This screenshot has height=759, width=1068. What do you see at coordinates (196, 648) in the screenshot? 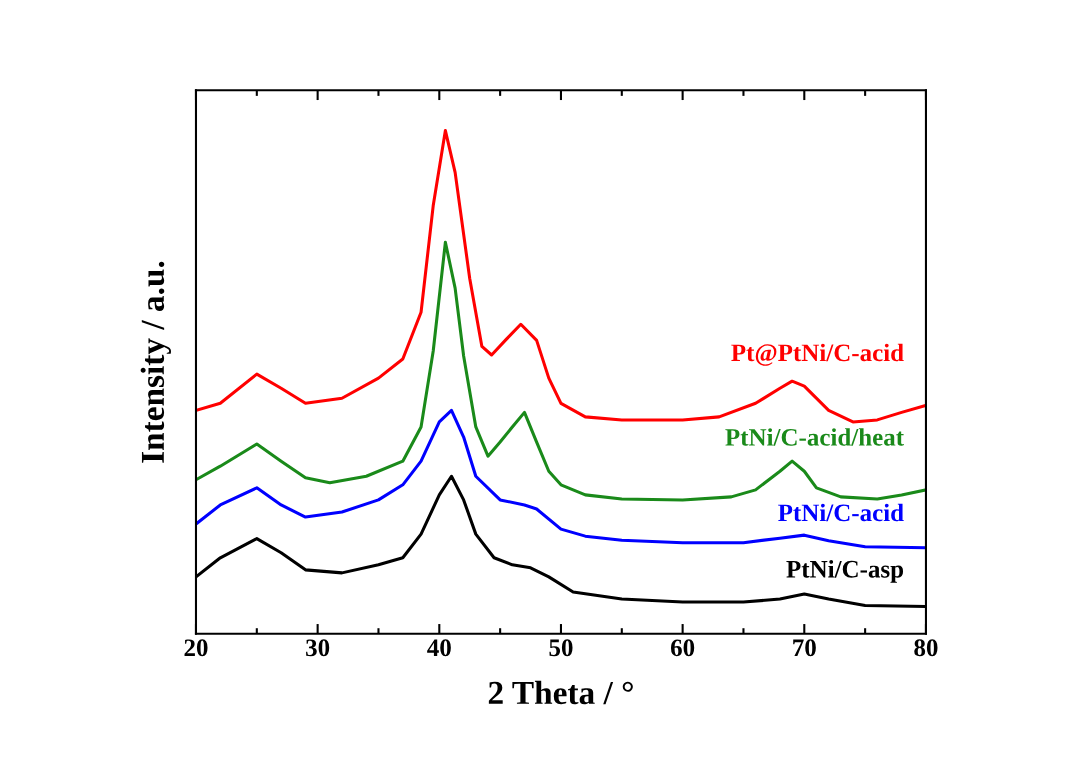
I see `x-tick-label: 20` at bounding box center [196, 648].